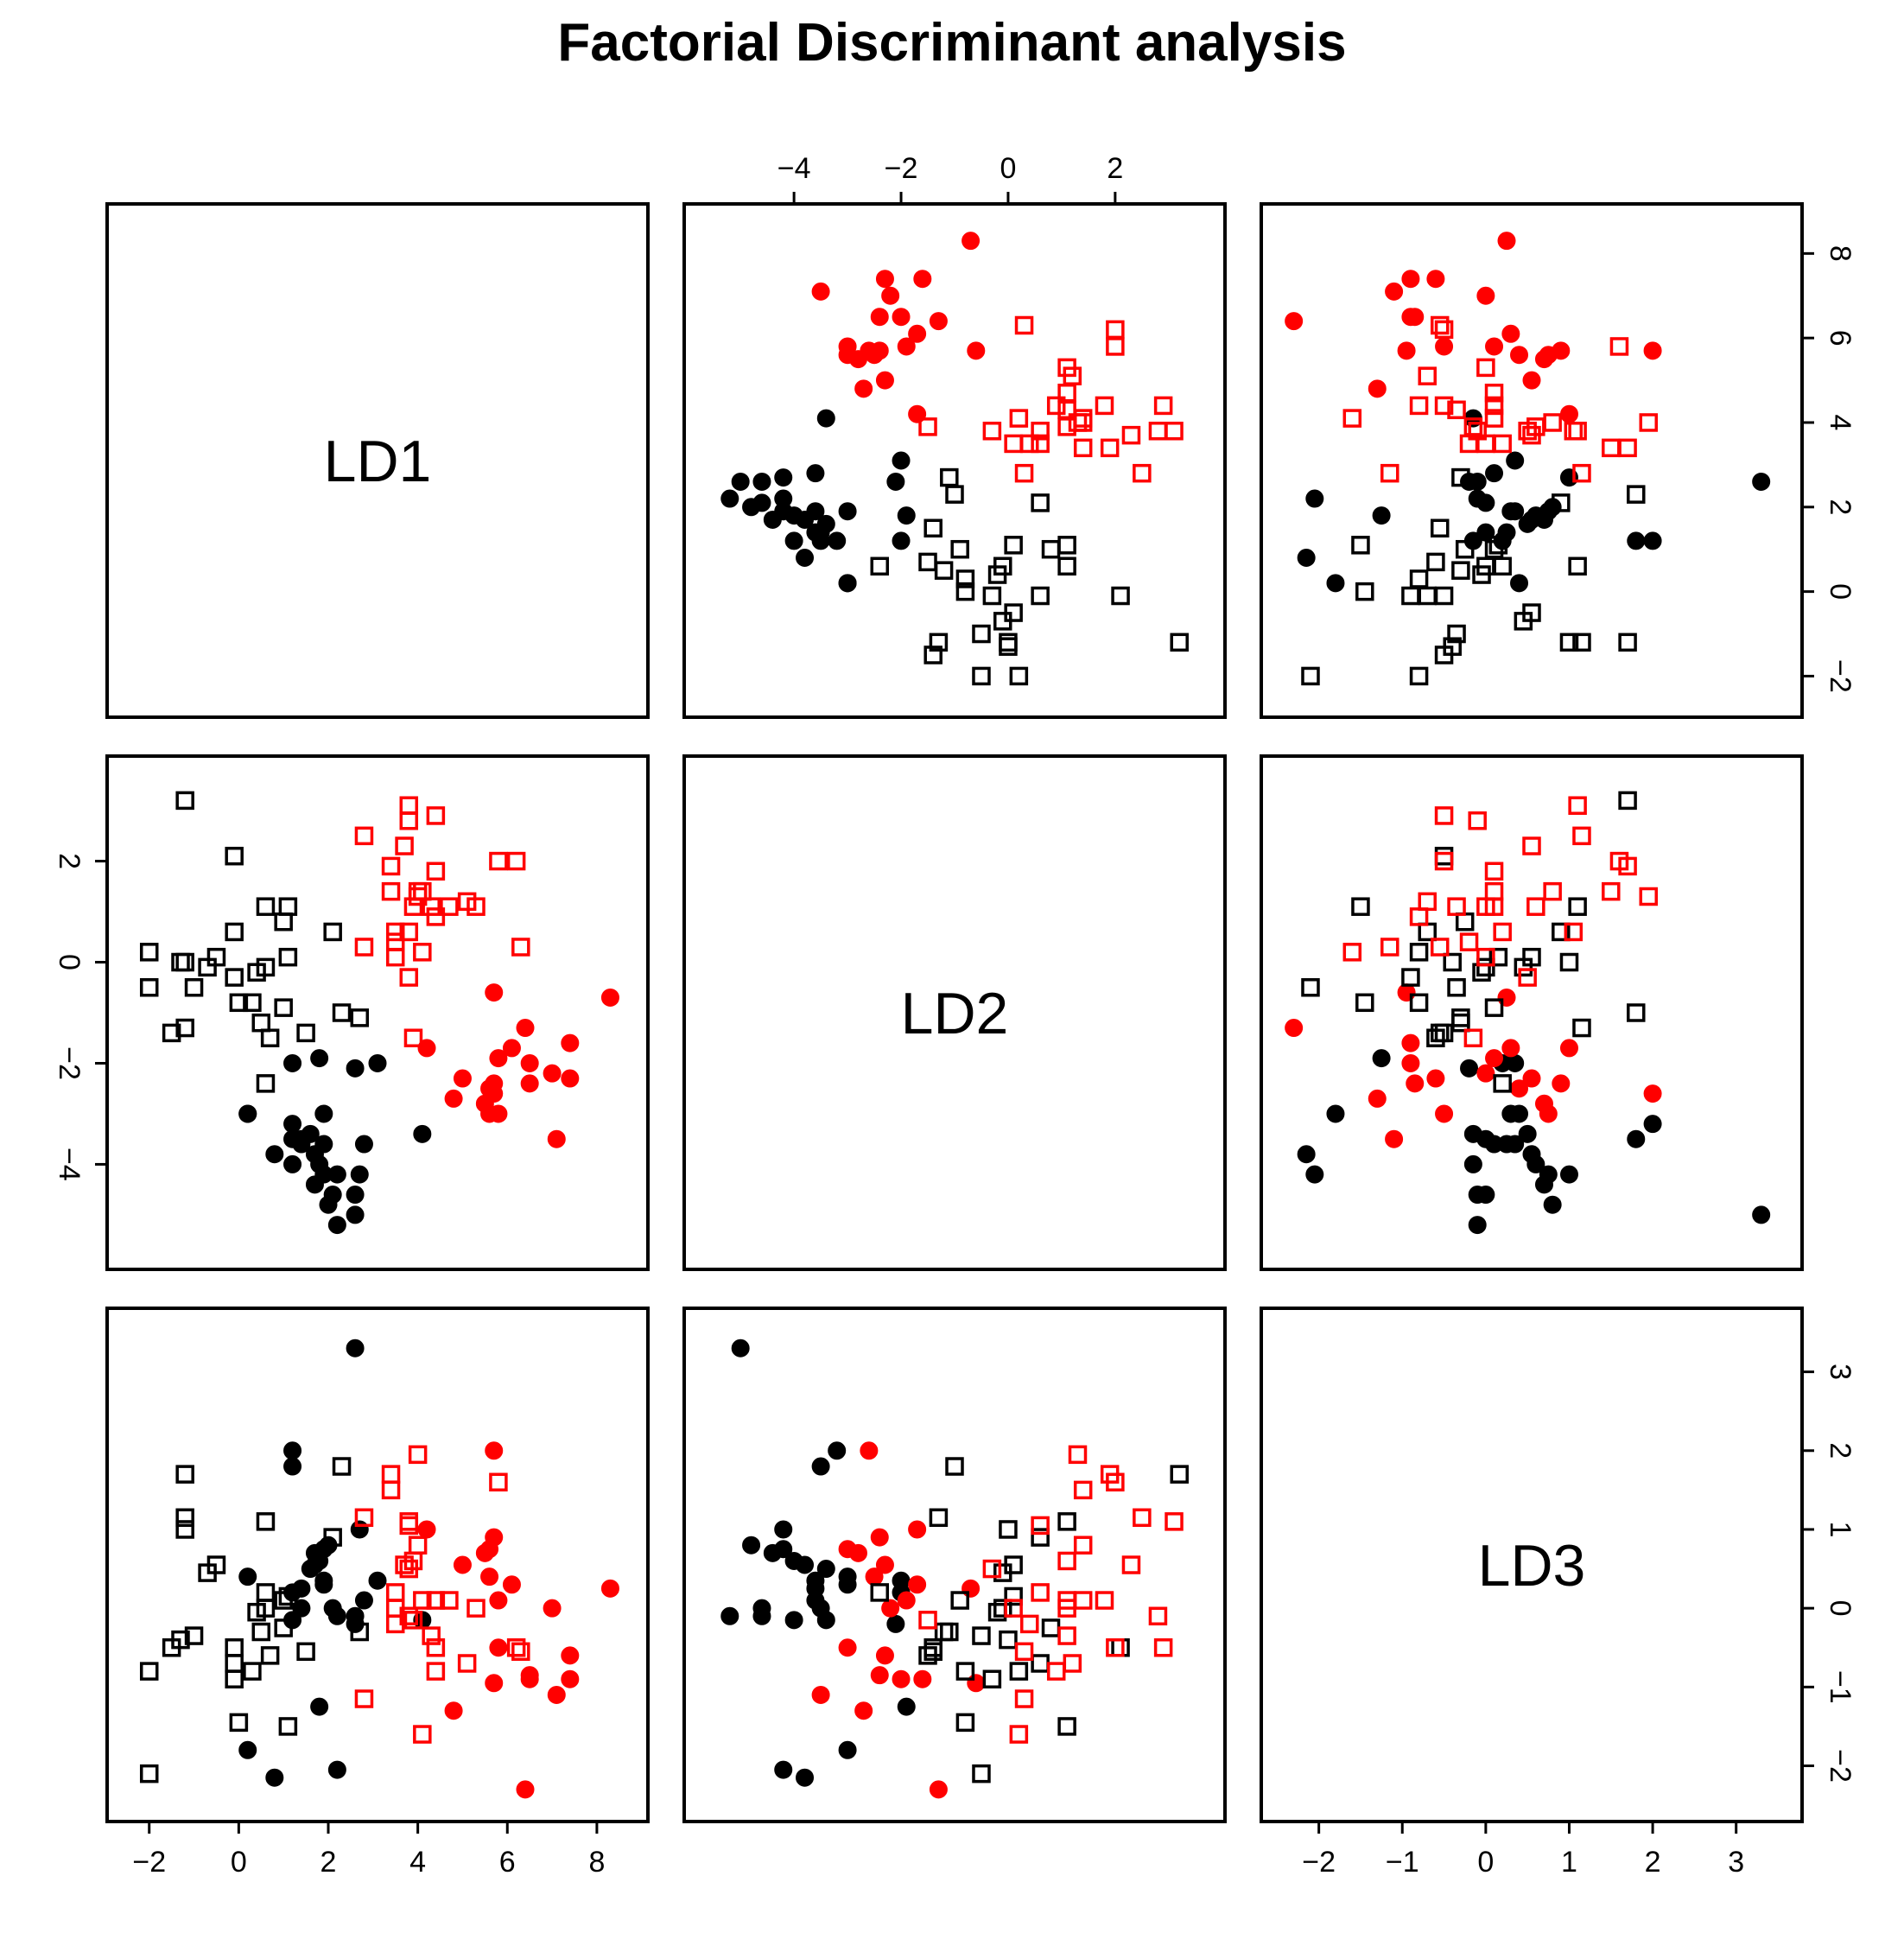 This screenshot has height=1933, width=1904. Describe the element at coordinates (826, 1569) in the screenshot. I see `point-27-r2c1` at that location.